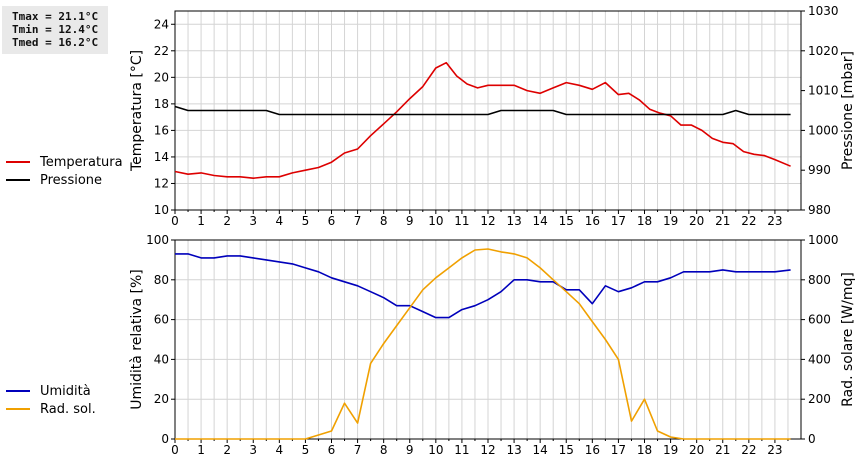  I want to click on stat-tmin: Tmin = 12.4°C, so click(55, 29).